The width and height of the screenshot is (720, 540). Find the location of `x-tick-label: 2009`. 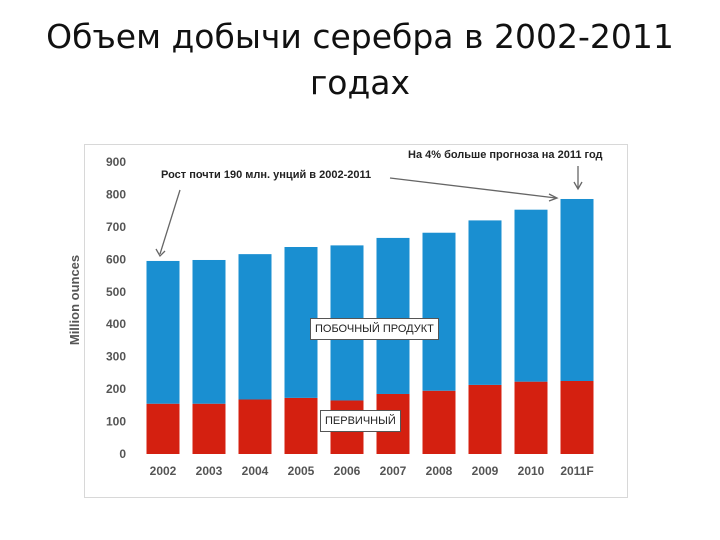

x-tick-label: 2009 is located at coordinates (485, 471).